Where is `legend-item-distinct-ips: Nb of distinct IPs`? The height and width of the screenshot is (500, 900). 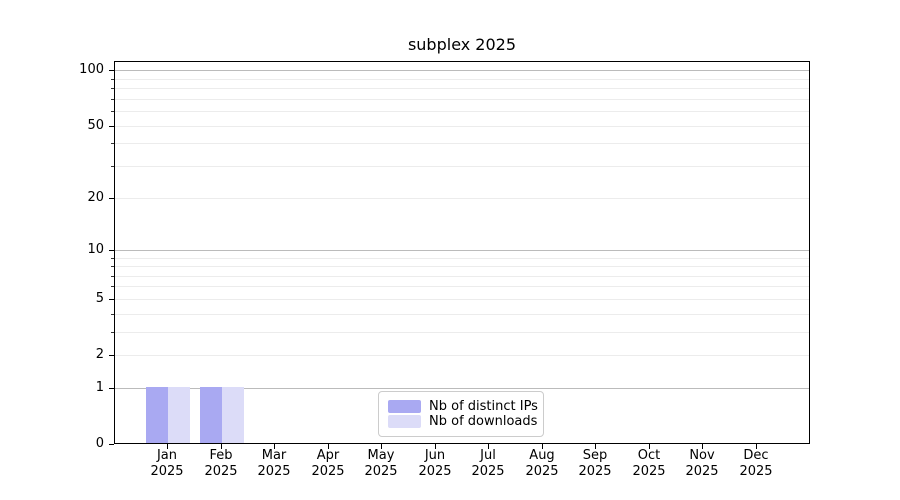 legend-item-distinct-ips: Nb of distinct IPs is located at coordinates (463, 406).